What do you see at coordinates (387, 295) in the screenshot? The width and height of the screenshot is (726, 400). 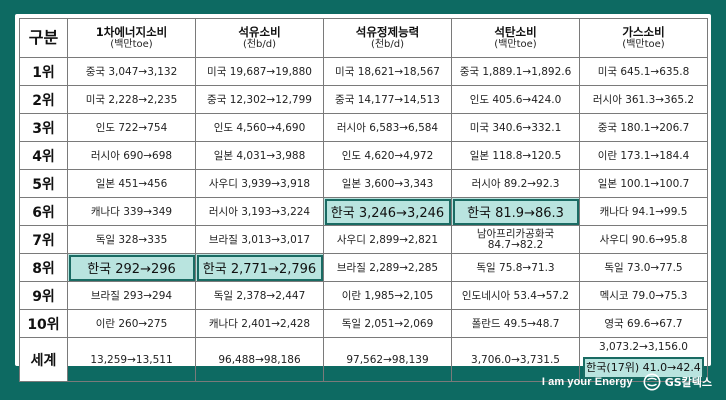 I see `table-cell: 이란 1,985→2,105` at bounding box center [387, 295].